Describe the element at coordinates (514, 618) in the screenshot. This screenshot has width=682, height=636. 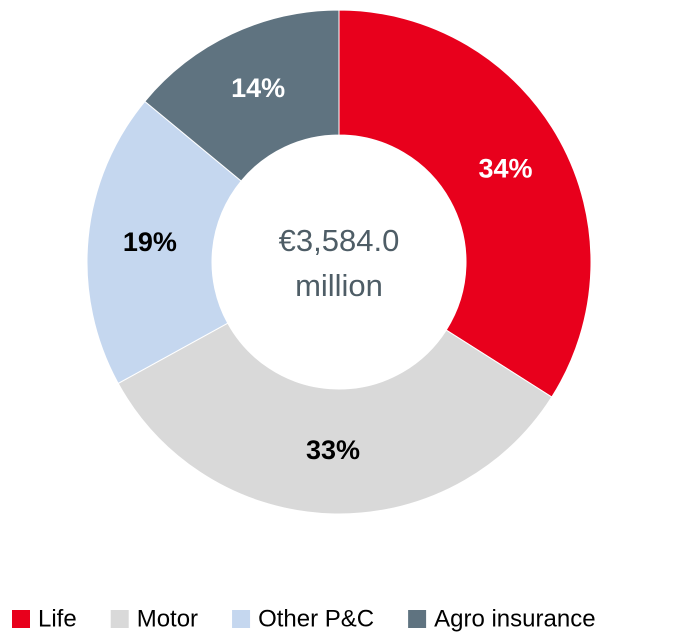
I see `legend-label: Agro insurance` at that location.